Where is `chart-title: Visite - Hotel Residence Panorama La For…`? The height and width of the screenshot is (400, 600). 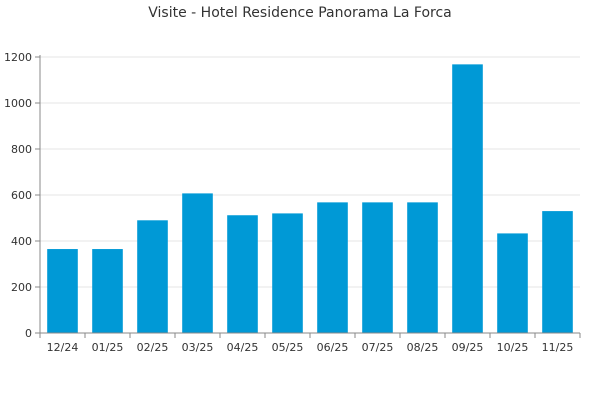 chart-title: Visite - Hotel Residence Panorama La For… is located at coordinates (299, 13).